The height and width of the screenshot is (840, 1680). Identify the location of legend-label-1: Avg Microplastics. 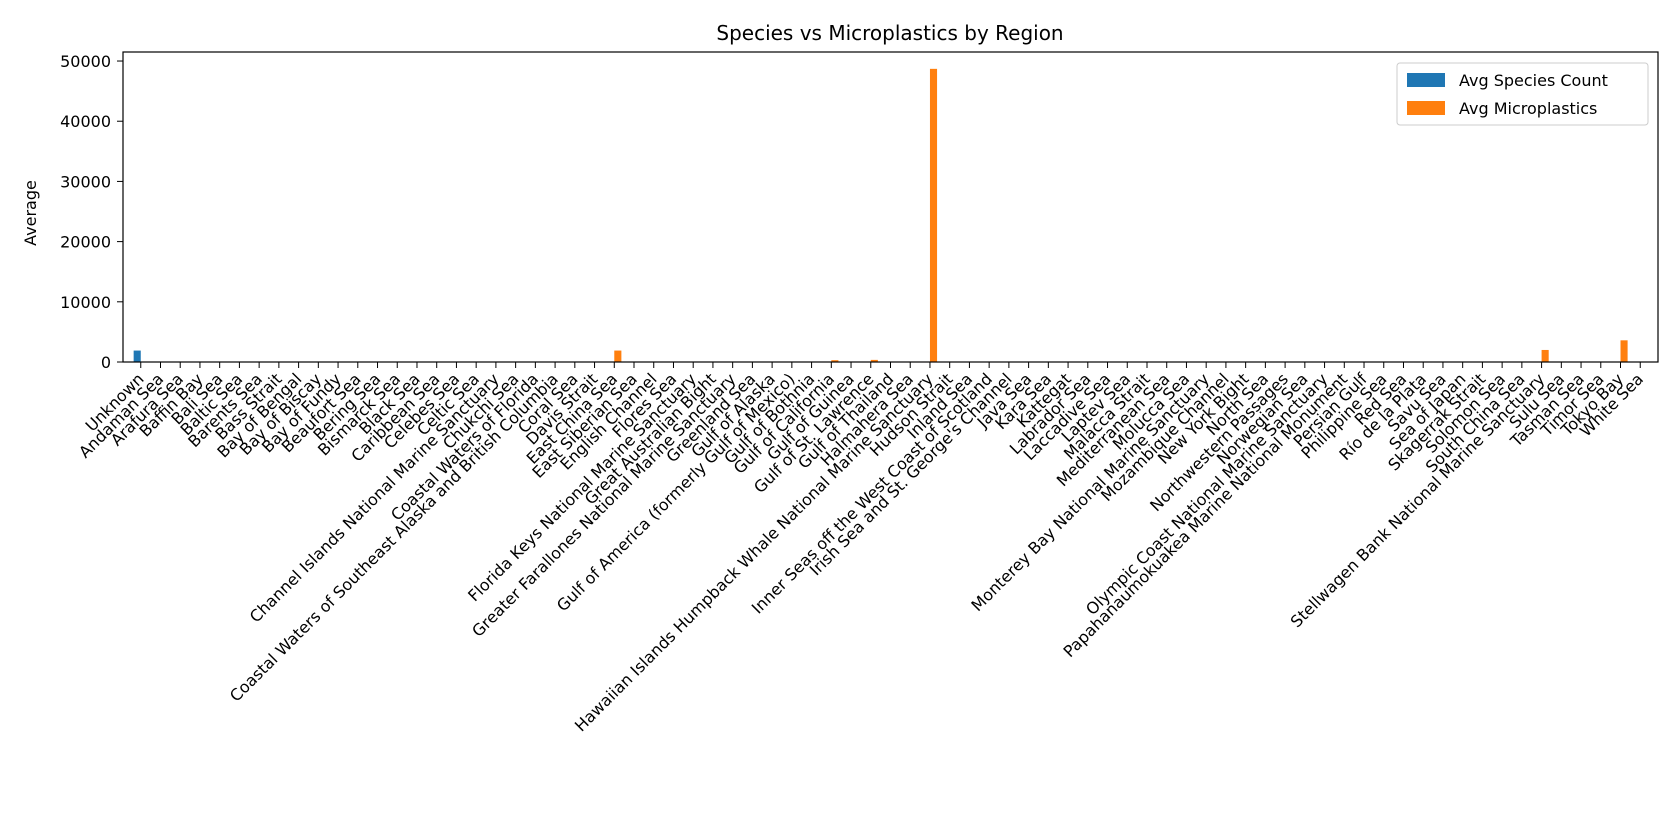
(1528, 108).